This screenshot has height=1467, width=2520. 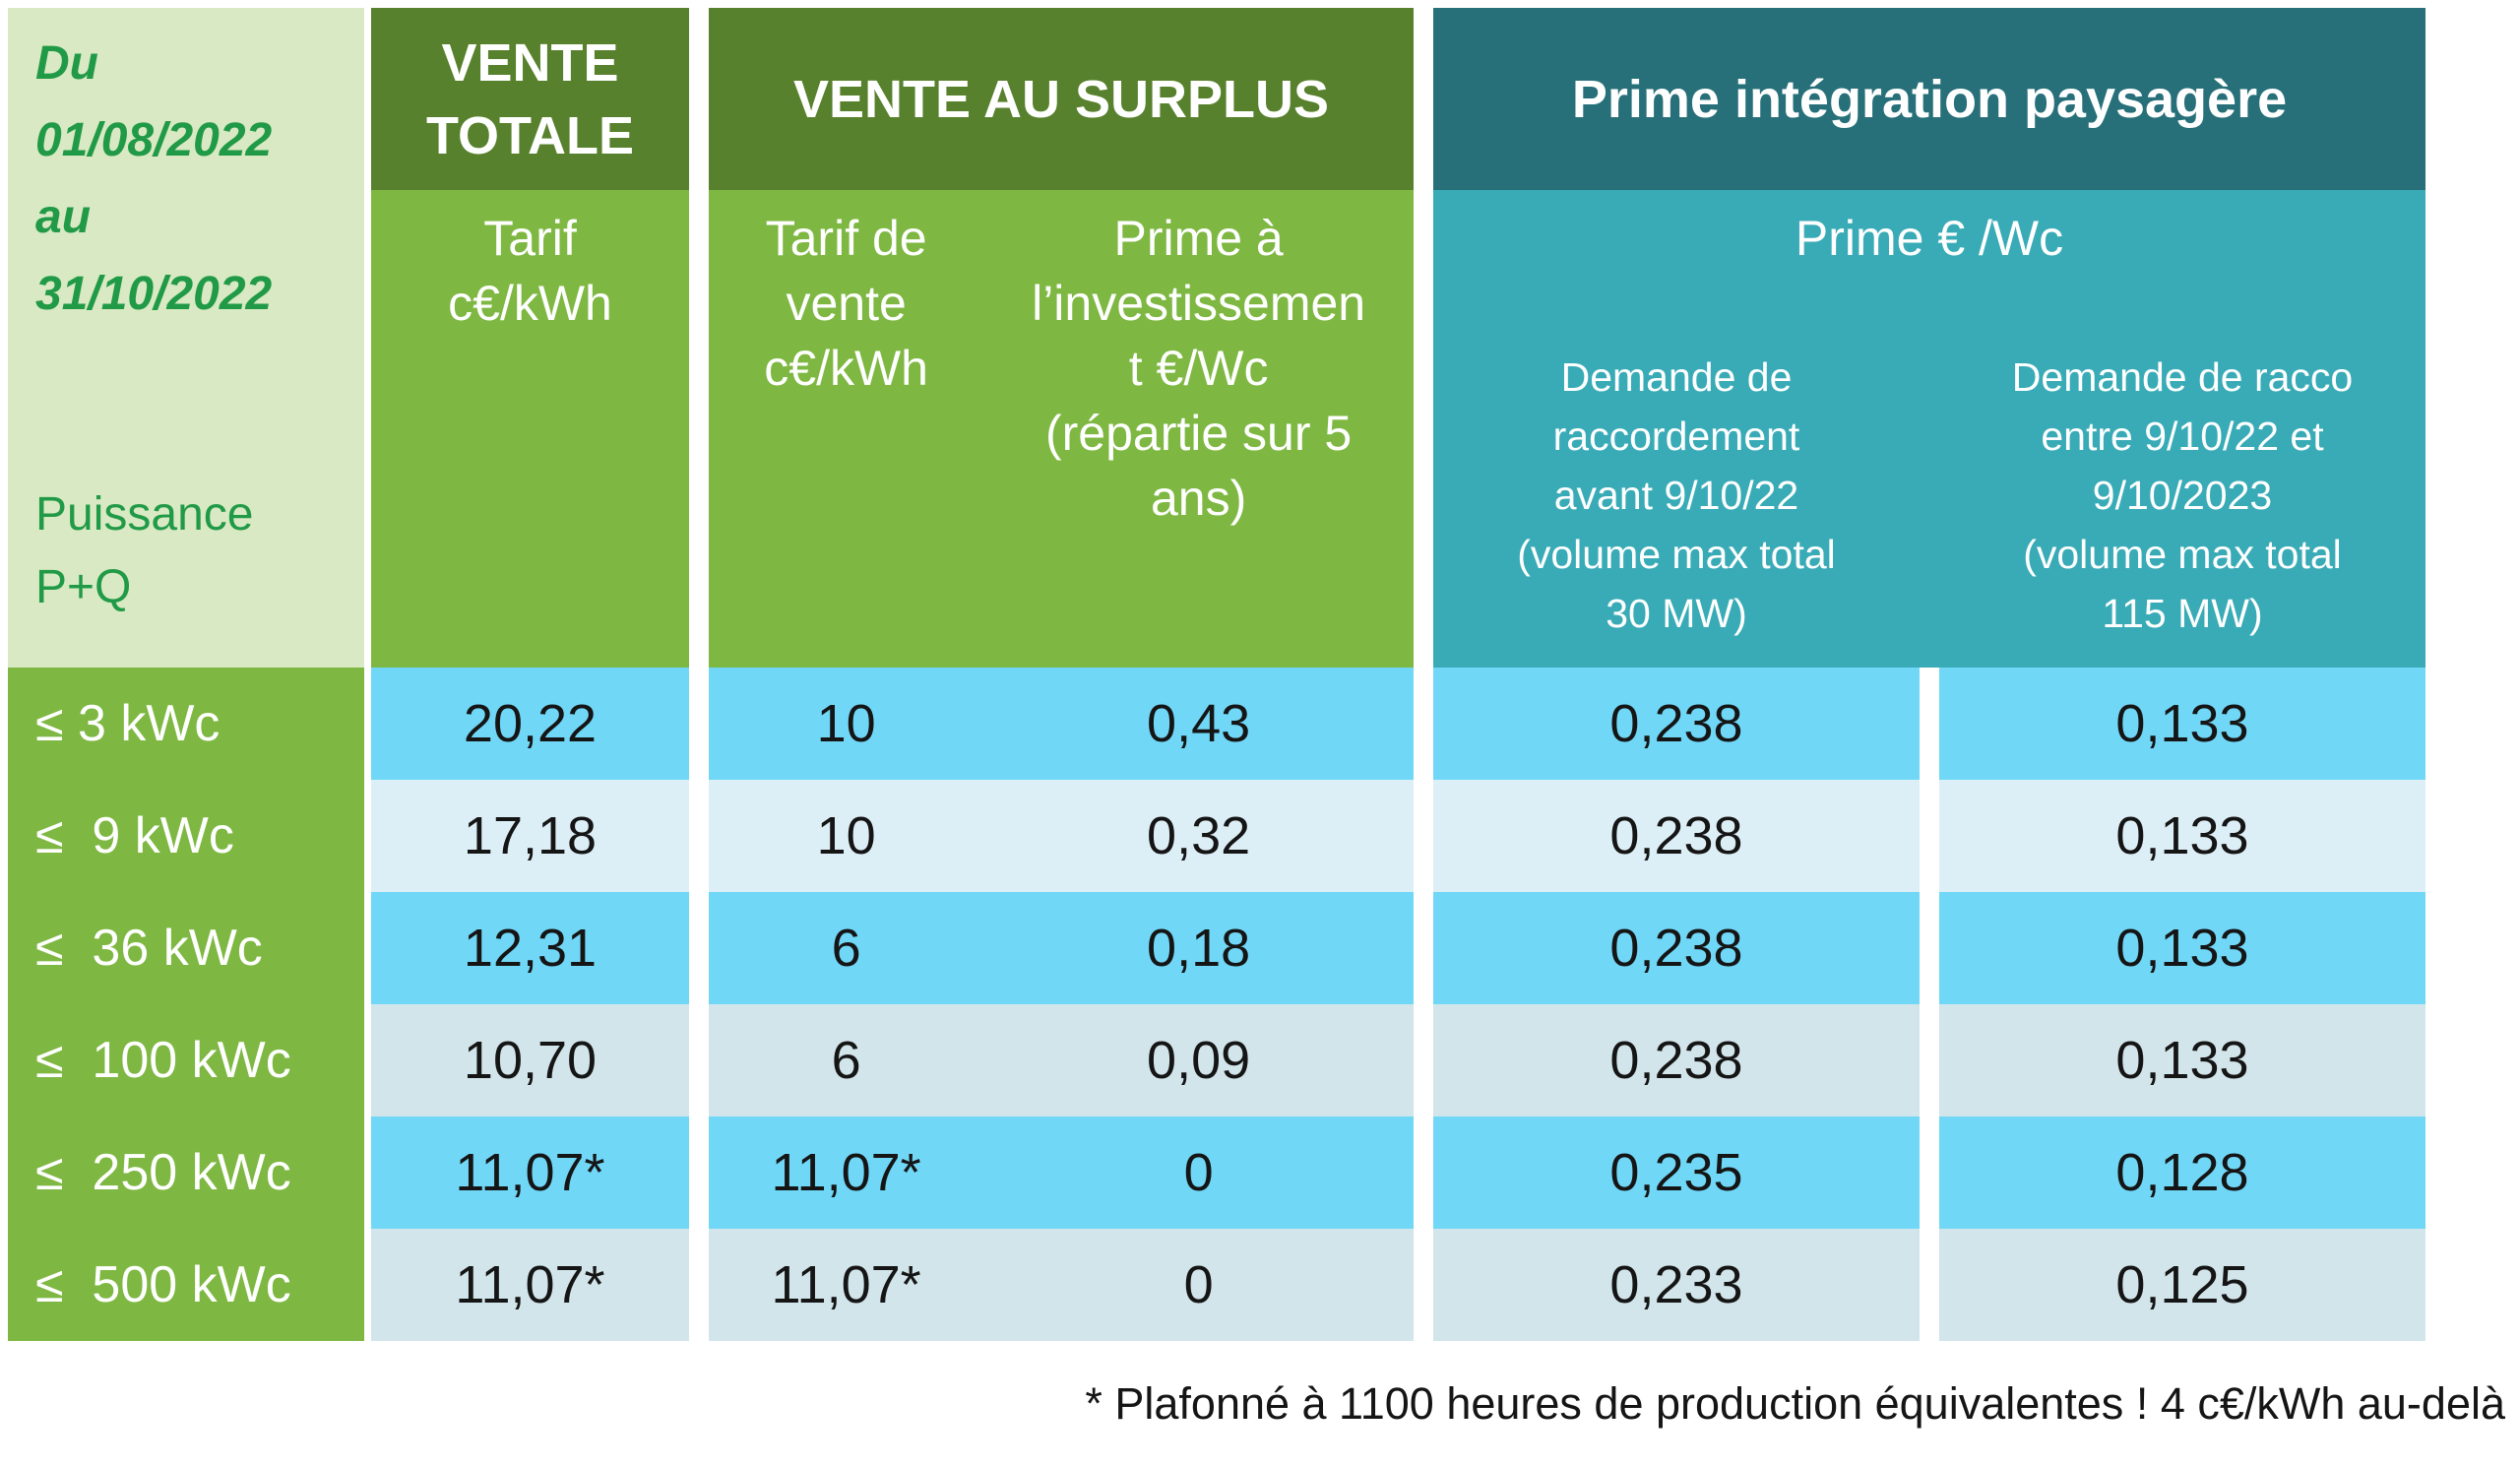 What do you see at coordinates (530, 429) in the screenshot?
I see `subheader-tarif: Tarif c€/kWh` at bounding box center [530, 429].